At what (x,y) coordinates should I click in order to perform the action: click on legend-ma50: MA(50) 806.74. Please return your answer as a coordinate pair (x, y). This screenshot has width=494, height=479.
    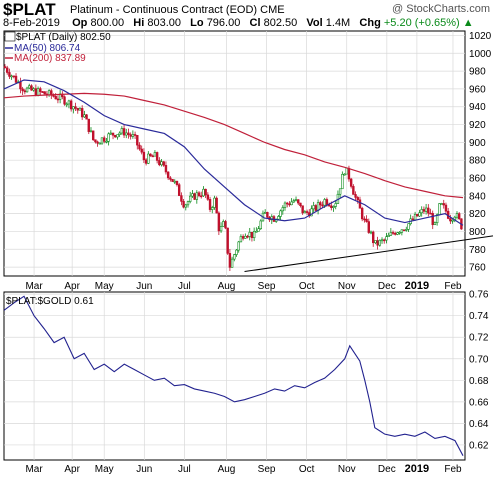
    Looking at the image, I should click on (47, 48).